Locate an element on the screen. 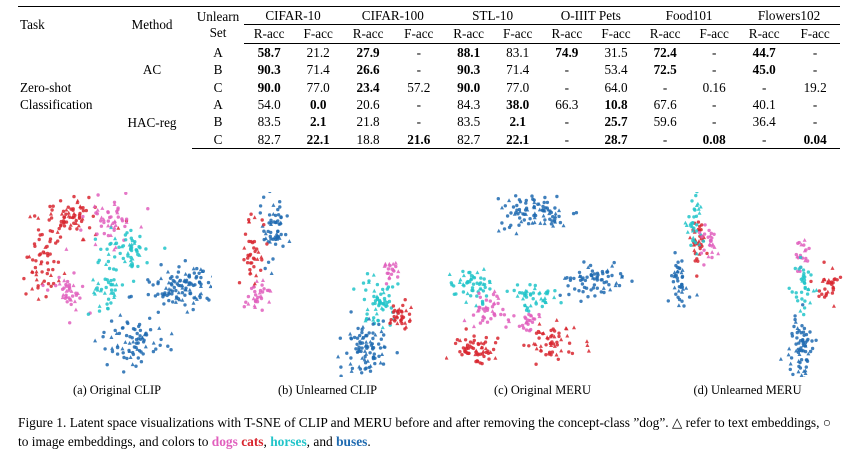  value-cell: 21.2 is located at coordinates (318, 52).